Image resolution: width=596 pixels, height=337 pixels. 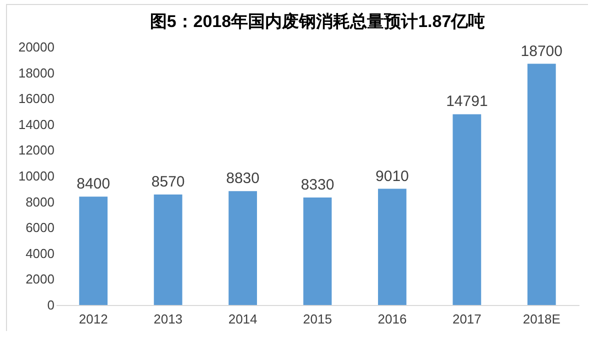 I want to click on y-tick-label: 20000, so click(x=36, y=47).